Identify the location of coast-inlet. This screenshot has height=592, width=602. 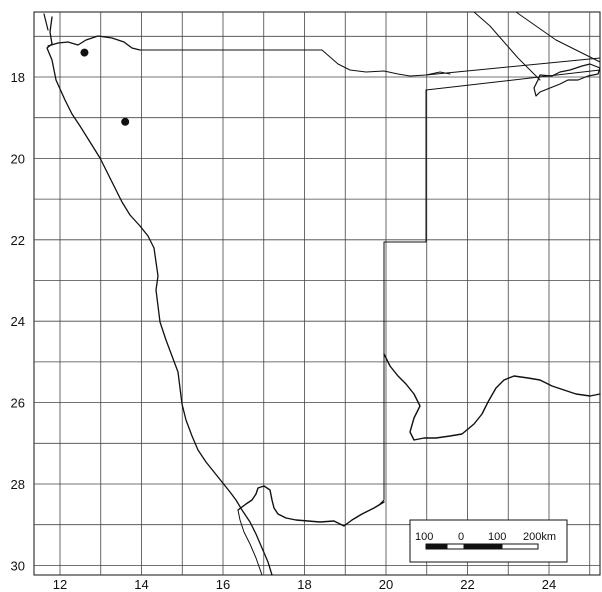
(46, 22).